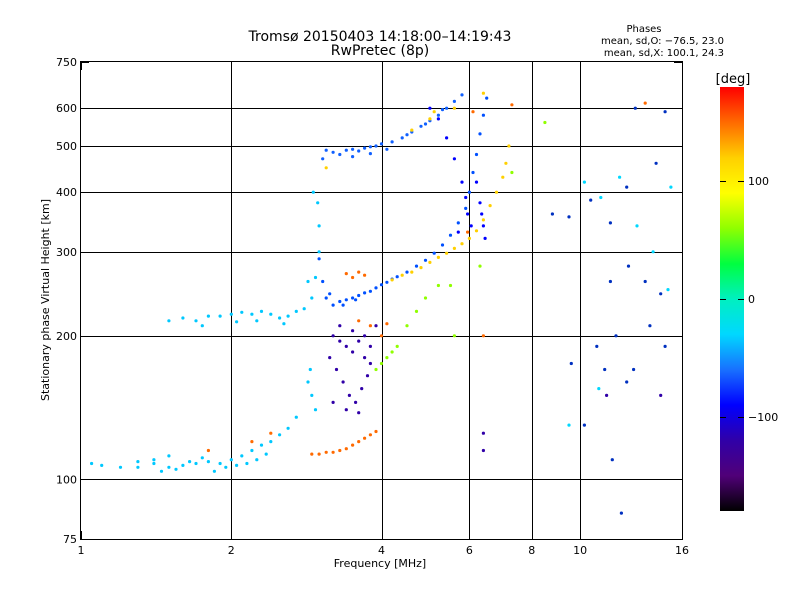 This screenshot has width=800, height=600. Describe the element at coordinates (380, 563) in the screenshot. I see `x-axis-label: Frequency [MHz]` at that location.